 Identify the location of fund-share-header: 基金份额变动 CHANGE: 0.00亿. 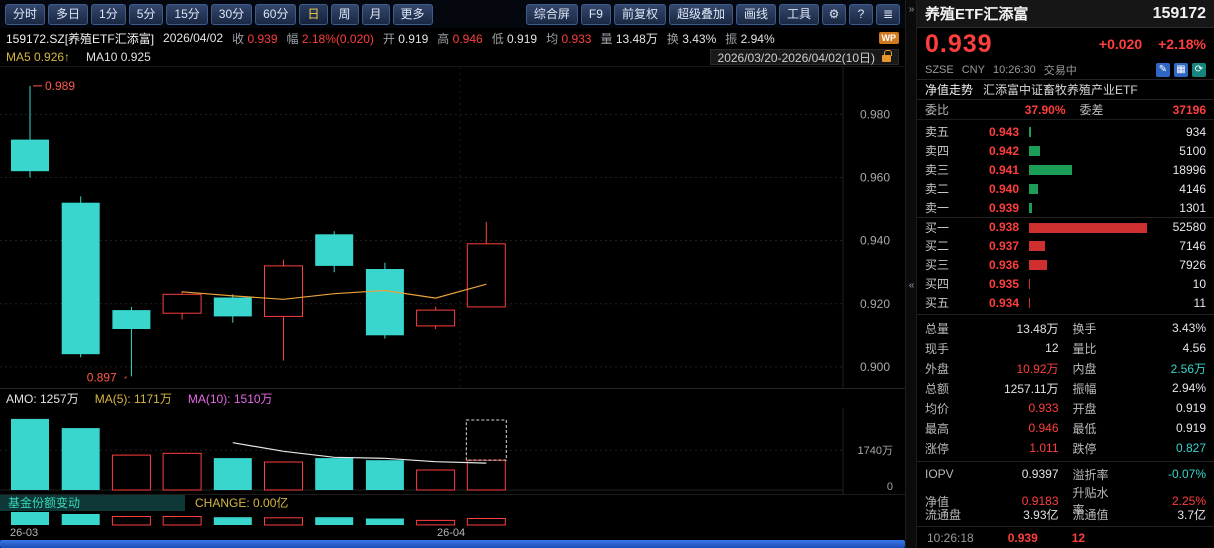
(452, 502).